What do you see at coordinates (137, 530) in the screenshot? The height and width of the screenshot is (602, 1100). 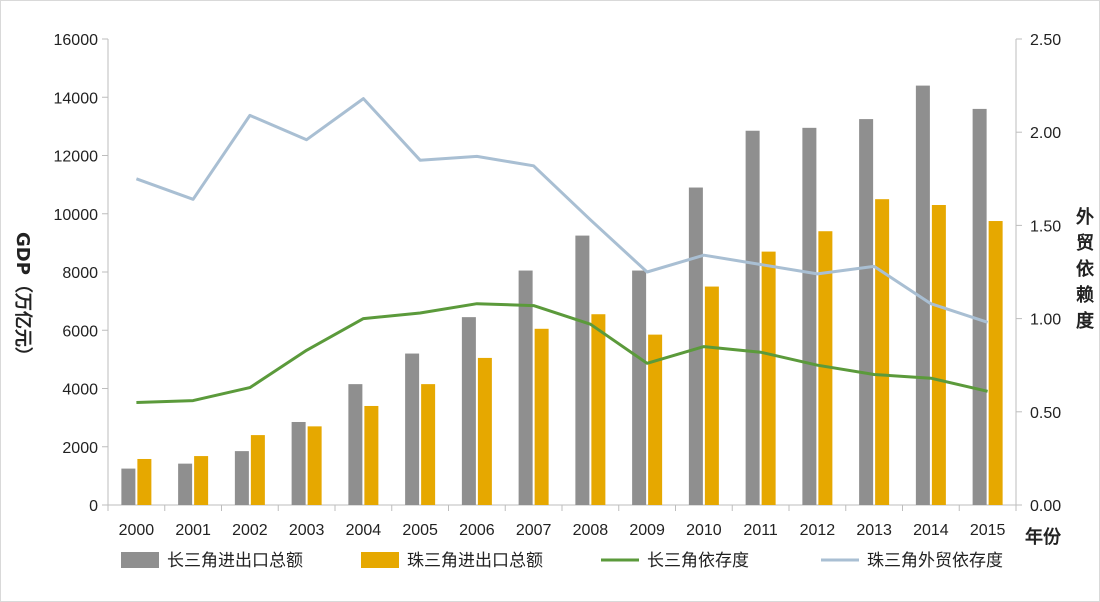 I see `x-tick-label: 2000` at bounding box center [137, 530].